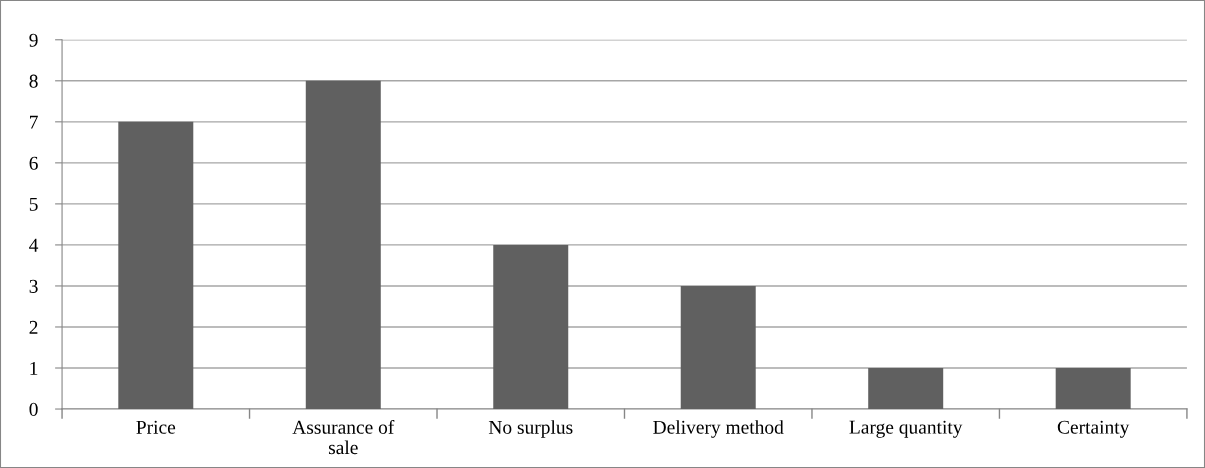 Image resolution: width=1205 pixels, height=468 pixels. I want to click on y-tick-label: 6, so click(33, 163).